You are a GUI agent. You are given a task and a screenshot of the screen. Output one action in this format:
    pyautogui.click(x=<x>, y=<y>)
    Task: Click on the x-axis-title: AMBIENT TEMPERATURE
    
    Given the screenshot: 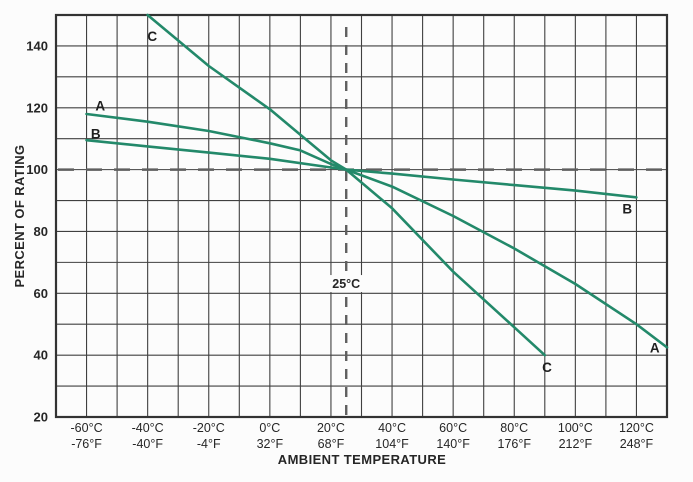 What is the action you would take?
    pyautogui.click(x=362, y=459)
    